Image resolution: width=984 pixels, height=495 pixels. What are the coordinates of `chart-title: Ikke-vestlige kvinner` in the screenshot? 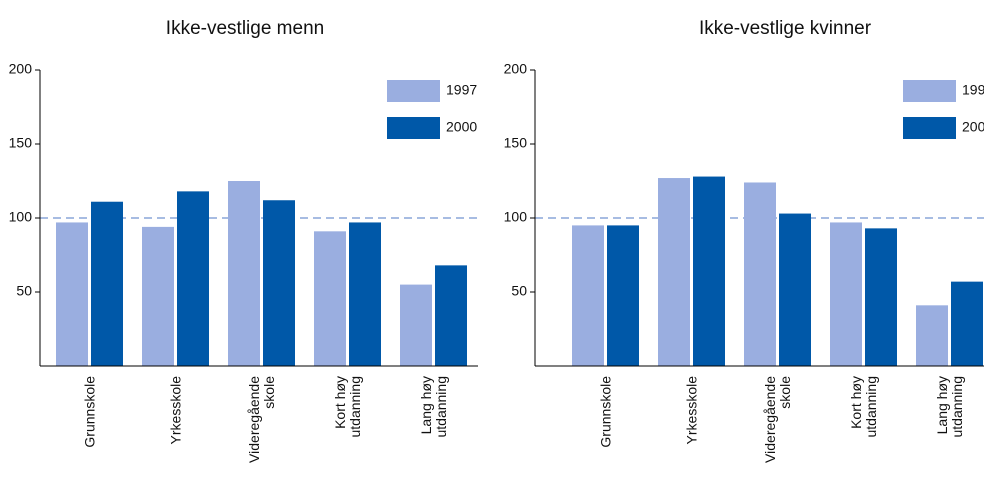 It's located at (785, 28).